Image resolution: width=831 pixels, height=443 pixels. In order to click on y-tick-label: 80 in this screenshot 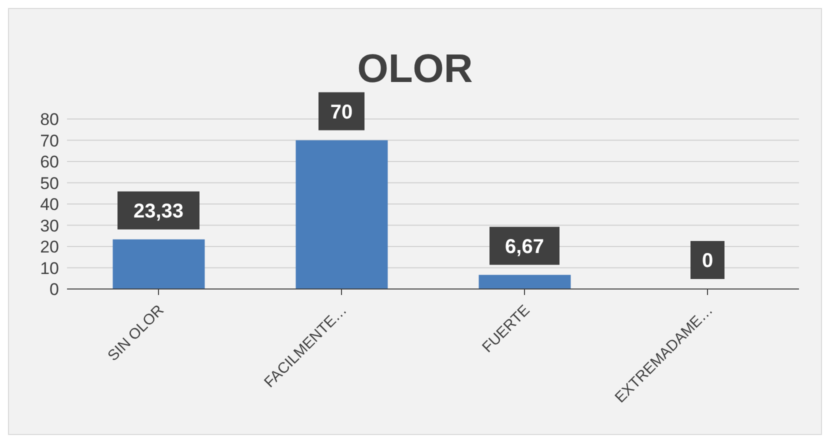, I will do `click(49, 120)`.